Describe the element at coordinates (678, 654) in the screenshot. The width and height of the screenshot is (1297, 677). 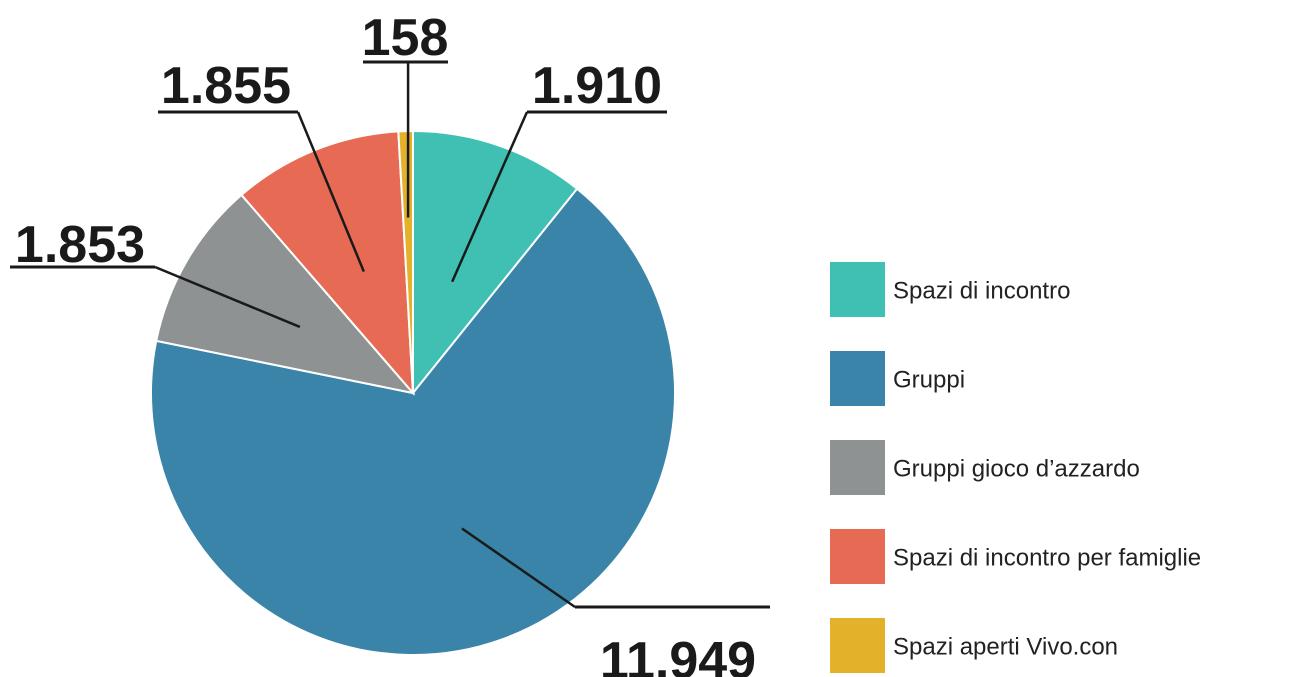
I see `value-label: 11.949` at that location.